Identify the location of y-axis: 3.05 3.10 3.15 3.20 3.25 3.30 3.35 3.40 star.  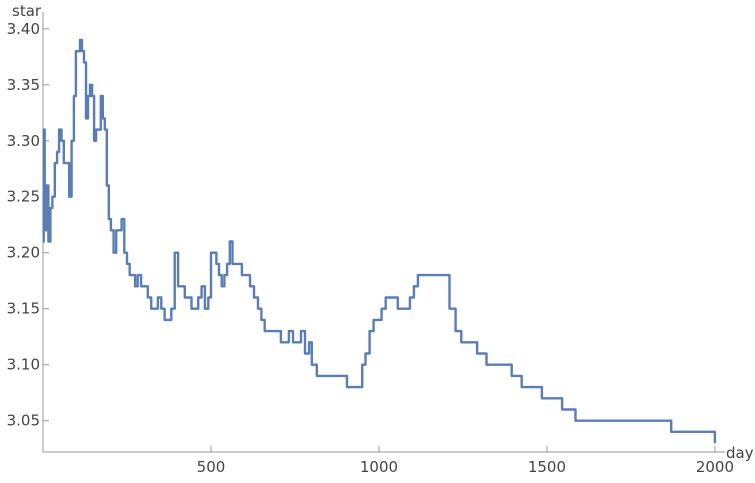
(28, 227).